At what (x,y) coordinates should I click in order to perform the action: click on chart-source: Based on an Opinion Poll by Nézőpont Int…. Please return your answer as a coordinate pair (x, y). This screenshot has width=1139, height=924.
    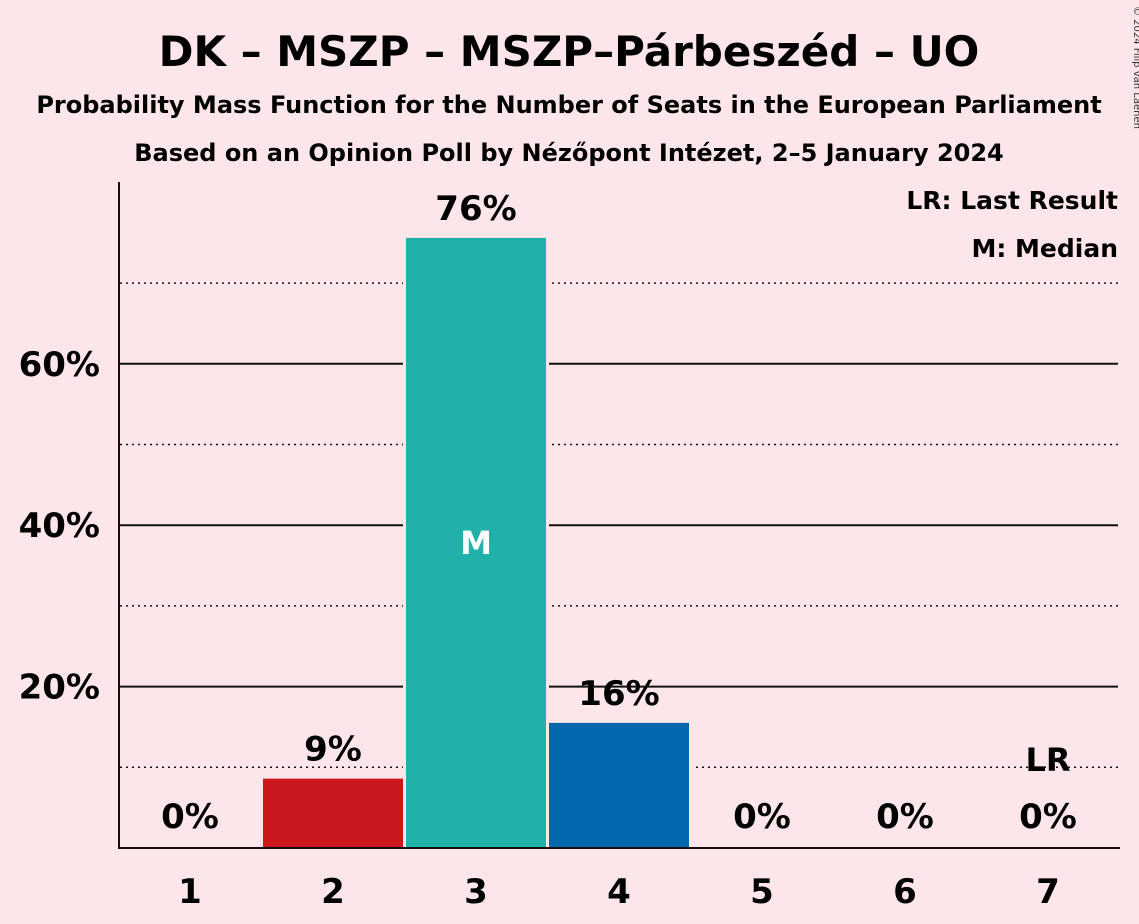
    Looking at the image, I should click on (569, 153).